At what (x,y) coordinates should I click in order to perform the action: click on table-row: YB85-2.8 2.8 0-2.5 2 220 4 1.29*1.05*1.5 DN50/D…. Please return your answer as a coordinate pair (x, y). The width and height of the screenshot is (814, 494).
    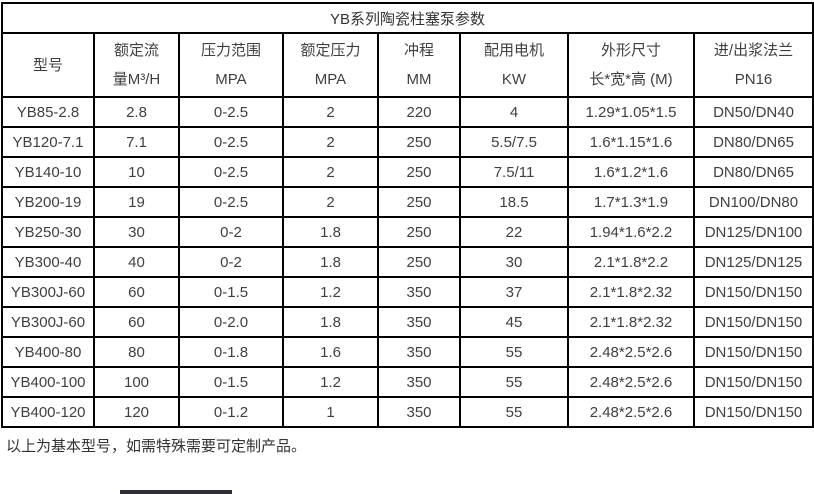
    Looking at the image, I should click on (407, 112).